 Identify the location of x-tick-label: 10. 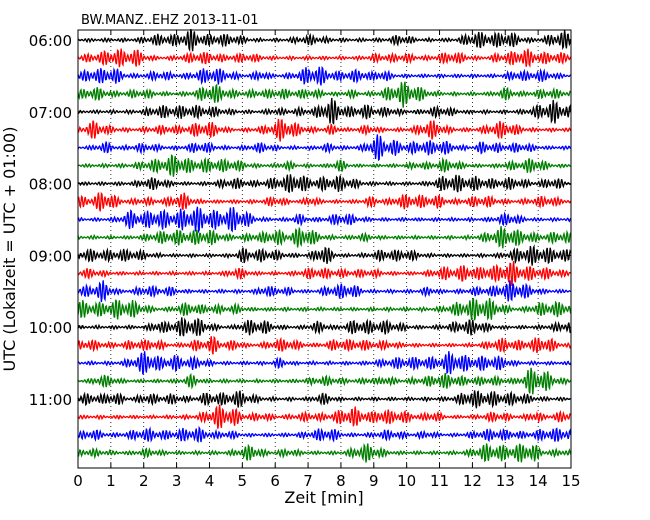
(406, 481).